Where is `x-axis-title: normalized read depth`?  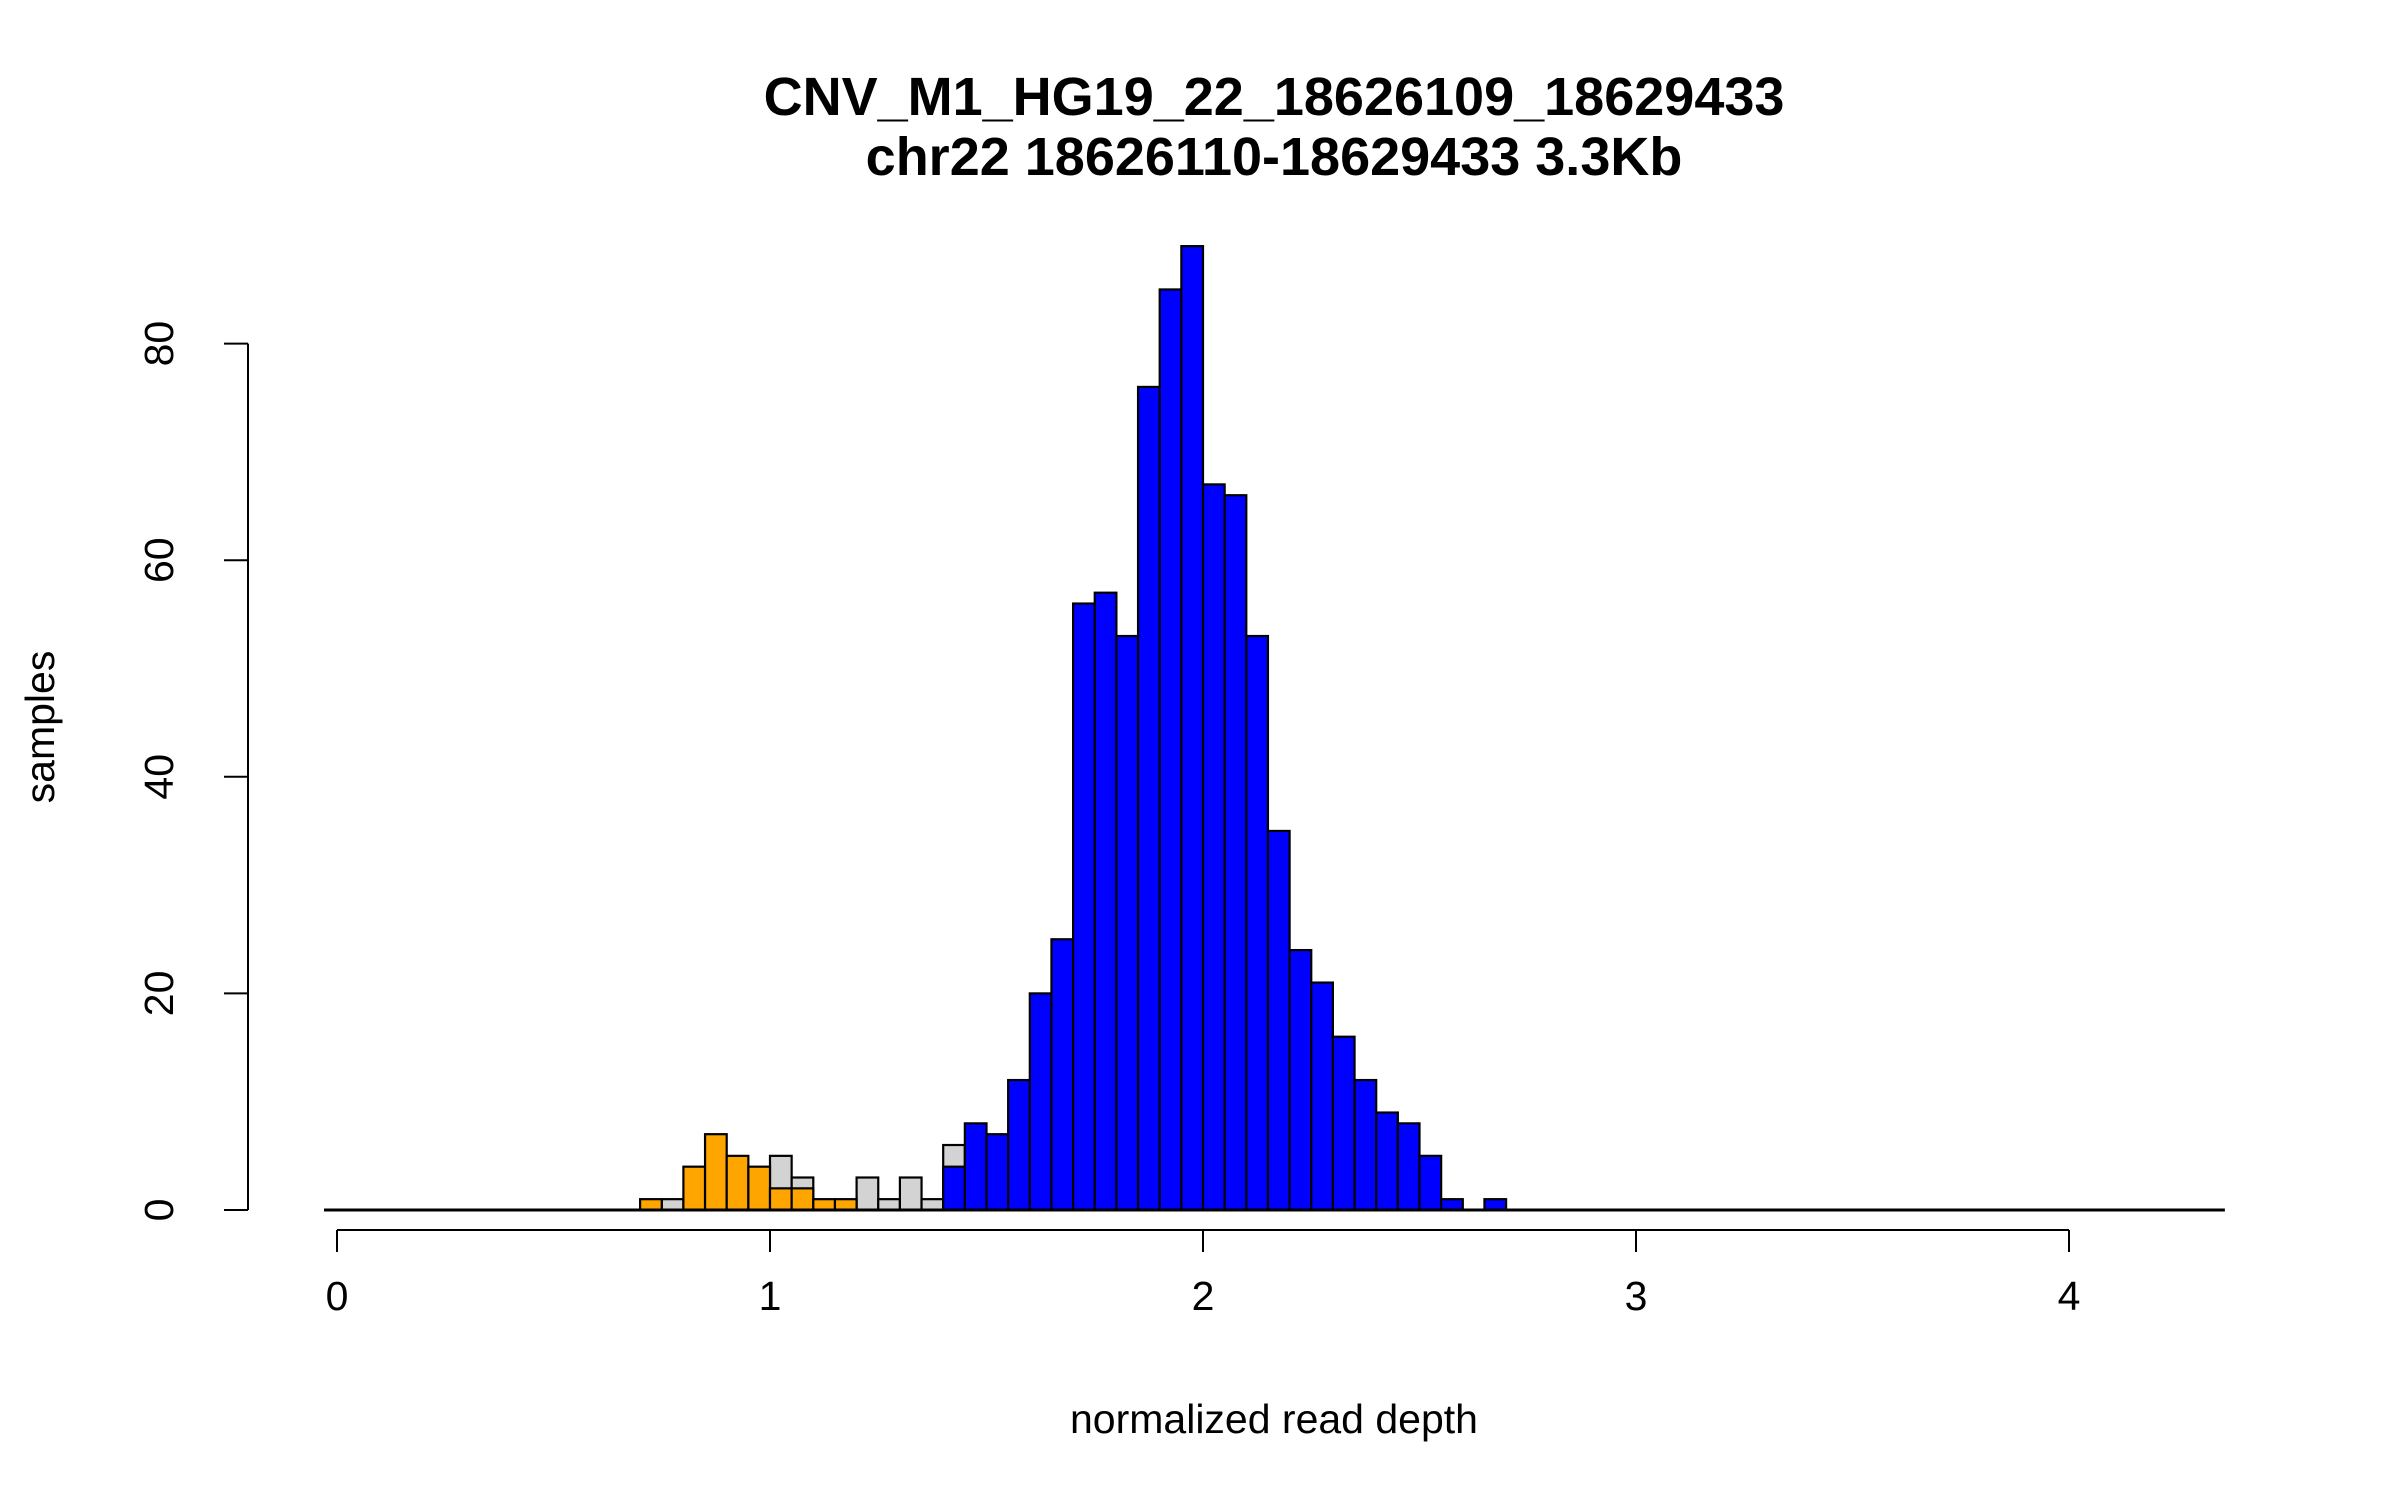
x-axis-title: normalized read depth is located at coordinates (1274, 1419).